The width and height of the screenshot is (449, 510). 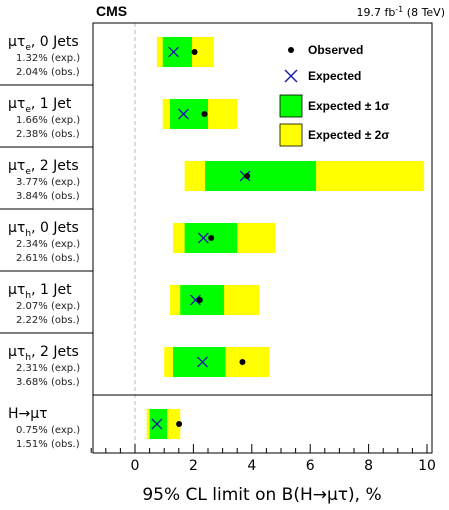 What do you see at coordinates (375, 12) in the screenshot?
I see `lumi-value: 19.7 fb` at bounding box center [375, 12].